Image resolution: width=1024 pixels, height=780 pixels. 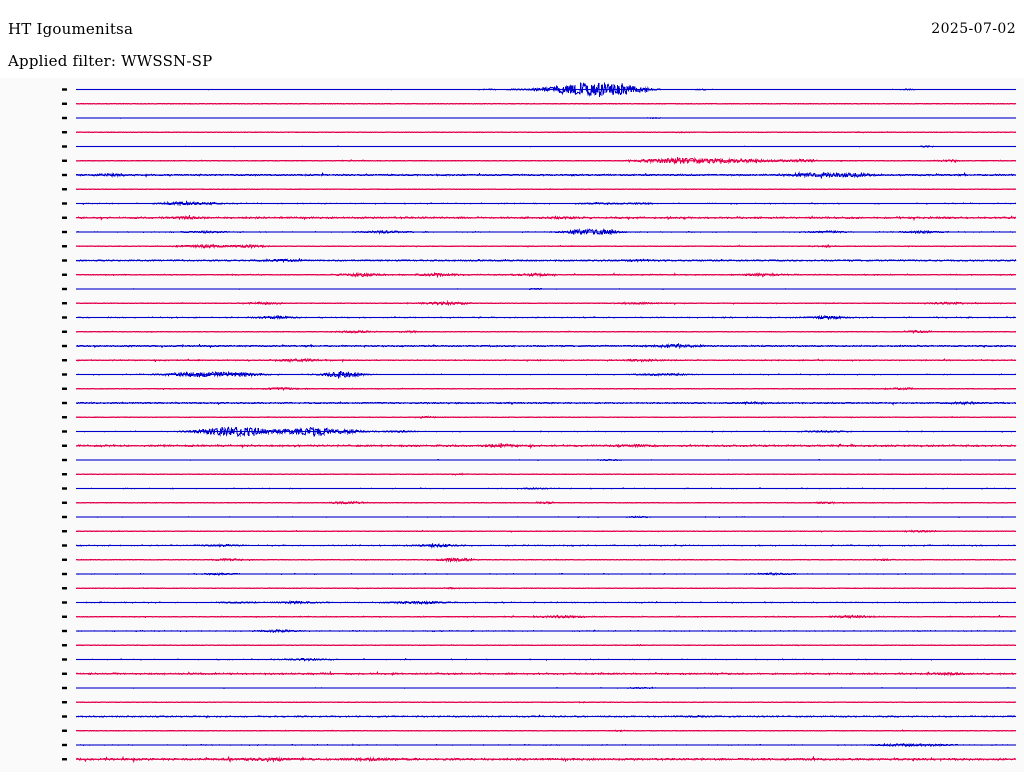 I want to click on applied-filter-label: Applied filter: WWSSN-SP, so click(x=110, y=61).